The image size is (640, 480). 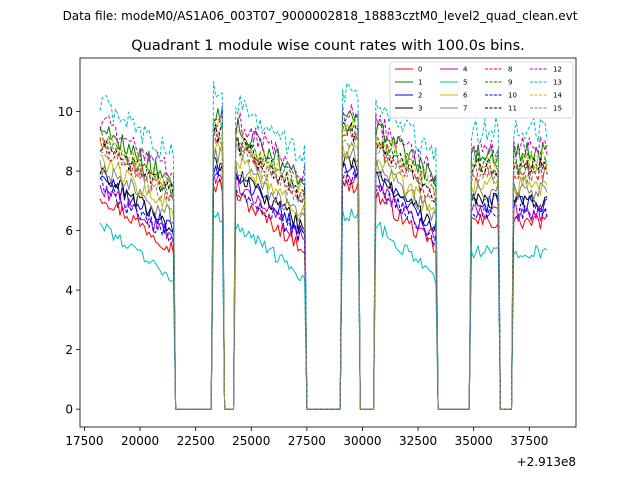 I want to click on y-tick-label: 2, so click(x=69, y=350).